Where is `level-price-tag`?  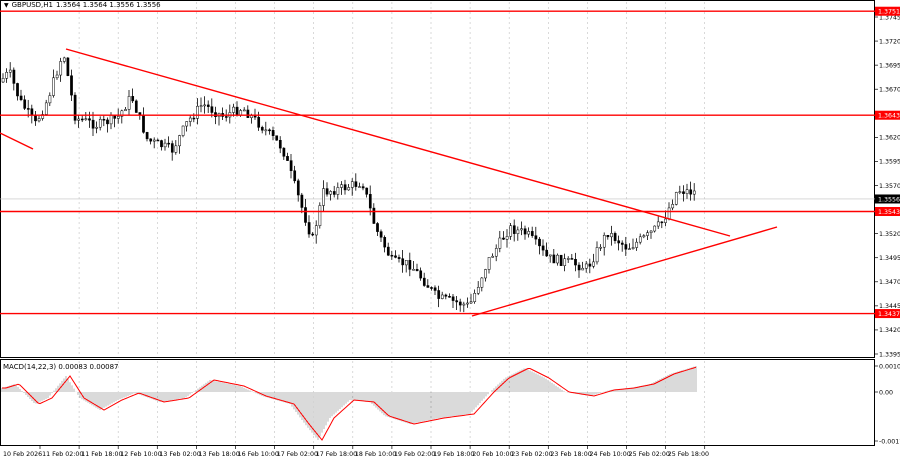
level-price-tag is located at coordinates (887, 211).